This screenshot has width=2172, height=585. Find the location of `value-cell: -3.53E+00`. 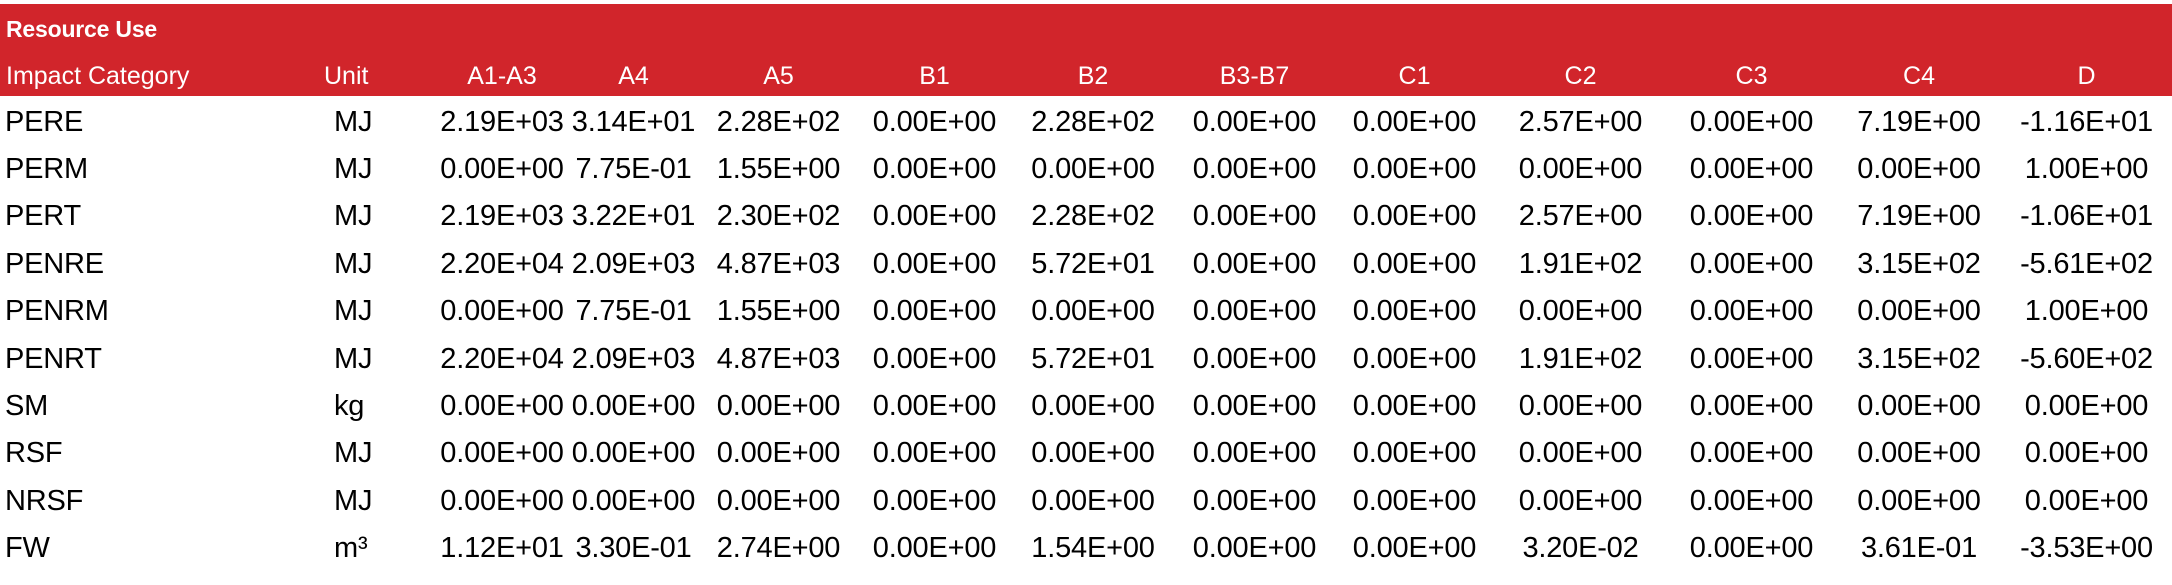

value-cell: -3.53E+00 is located at coordinates (2086, 548).